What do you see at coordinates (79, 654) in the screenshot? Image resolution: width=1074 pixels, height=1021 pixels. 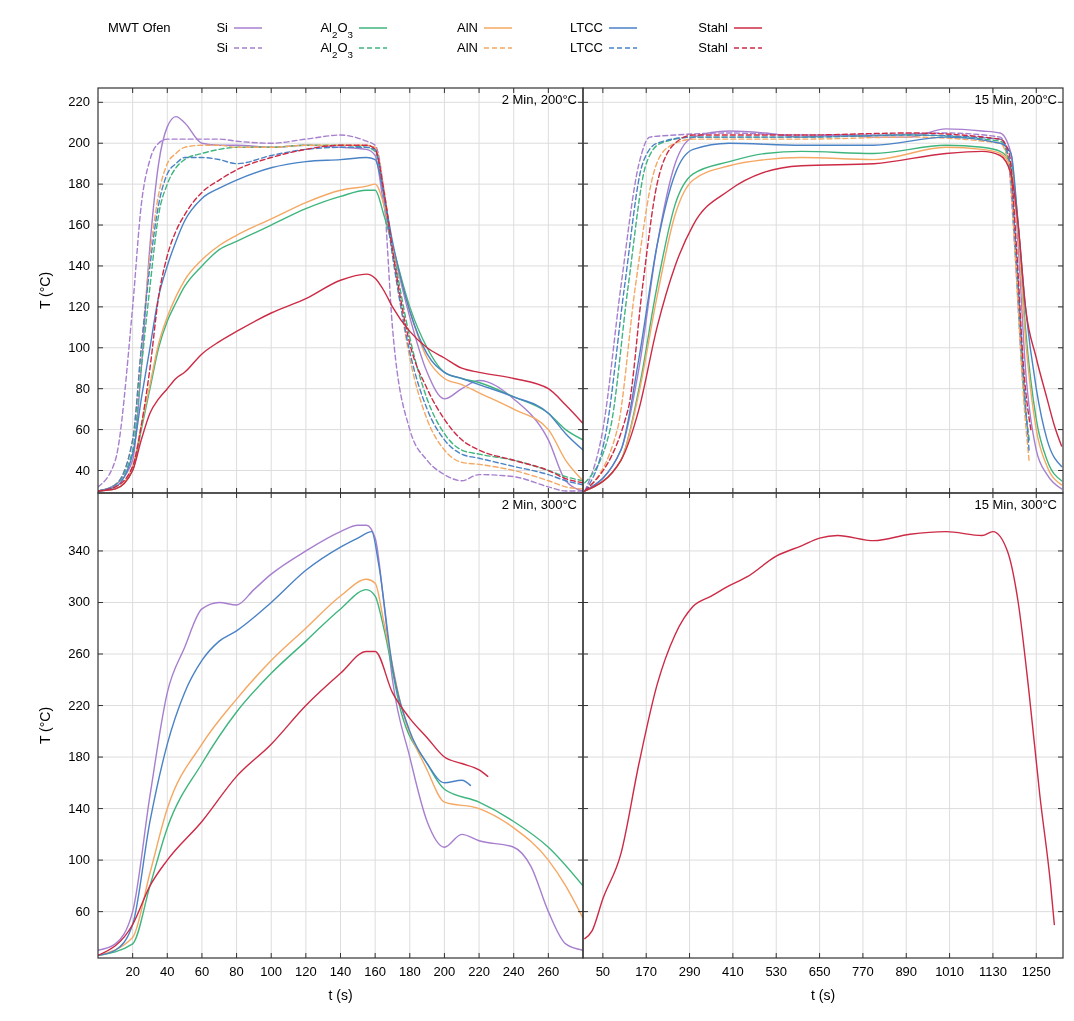 I see `y-tick-label: 260` at bounding box center [79, 654].